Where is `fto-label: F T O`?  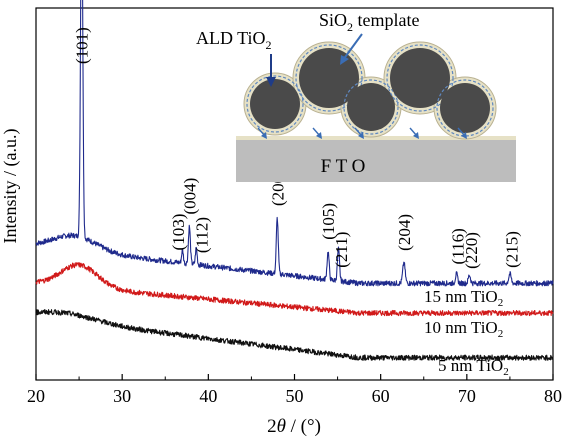 fto-label: F T O is located at coordinates (343, 166).